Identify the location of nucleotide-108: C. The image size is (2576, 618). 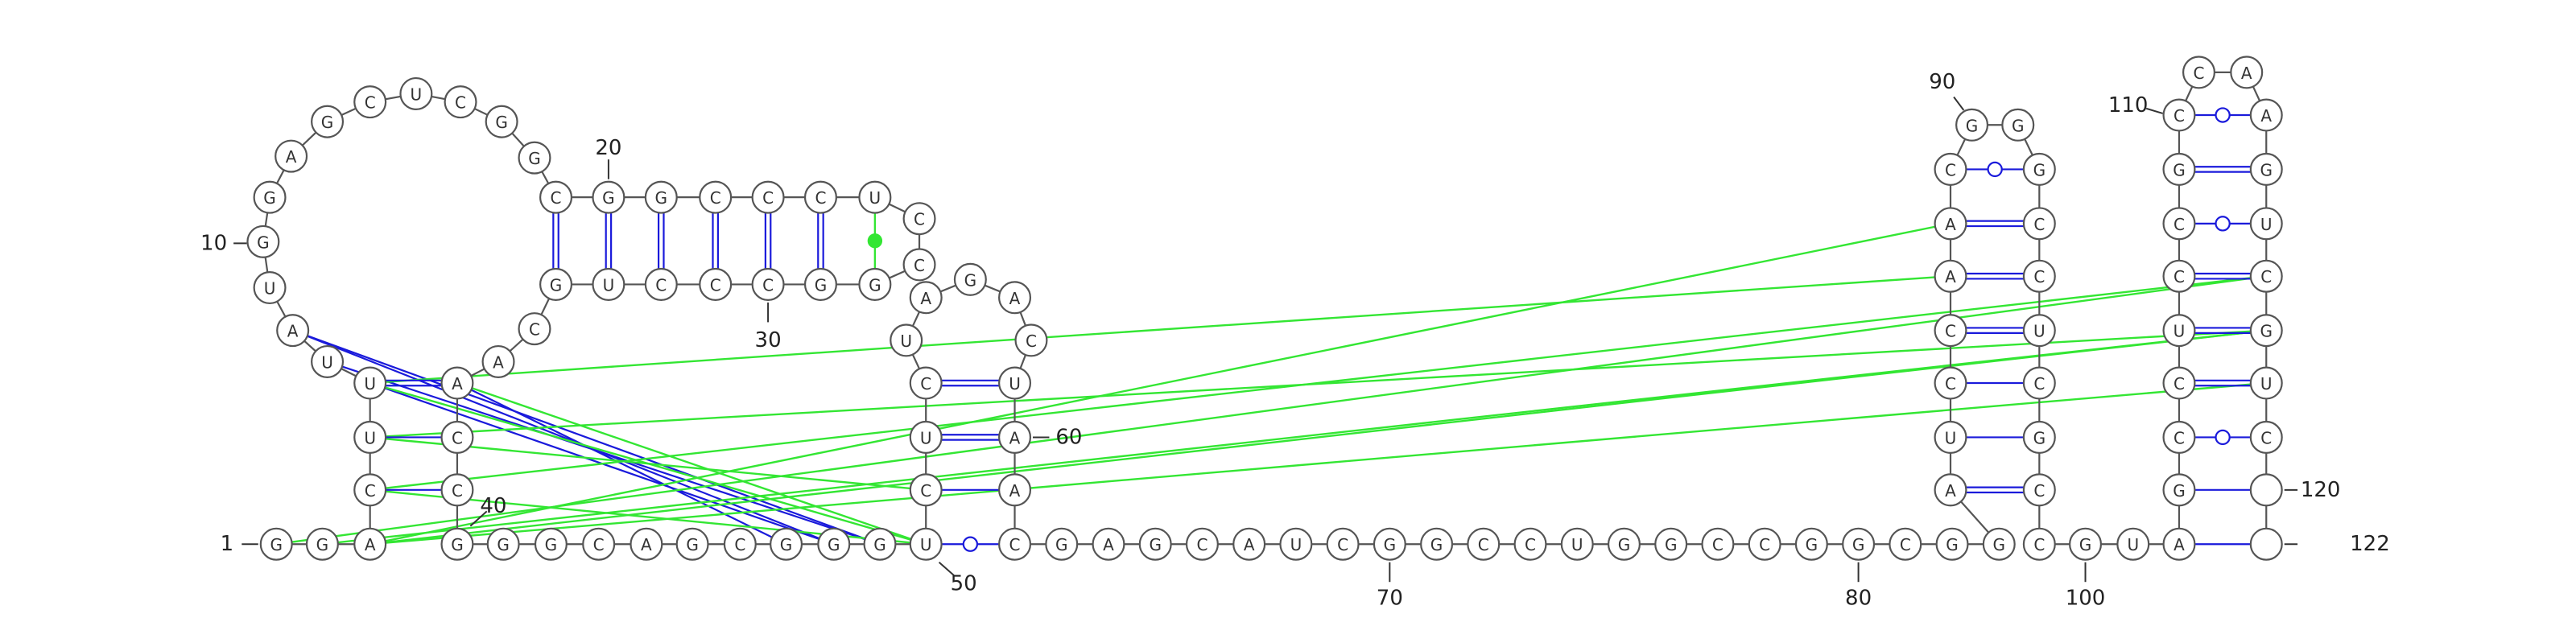
(2179, 276).